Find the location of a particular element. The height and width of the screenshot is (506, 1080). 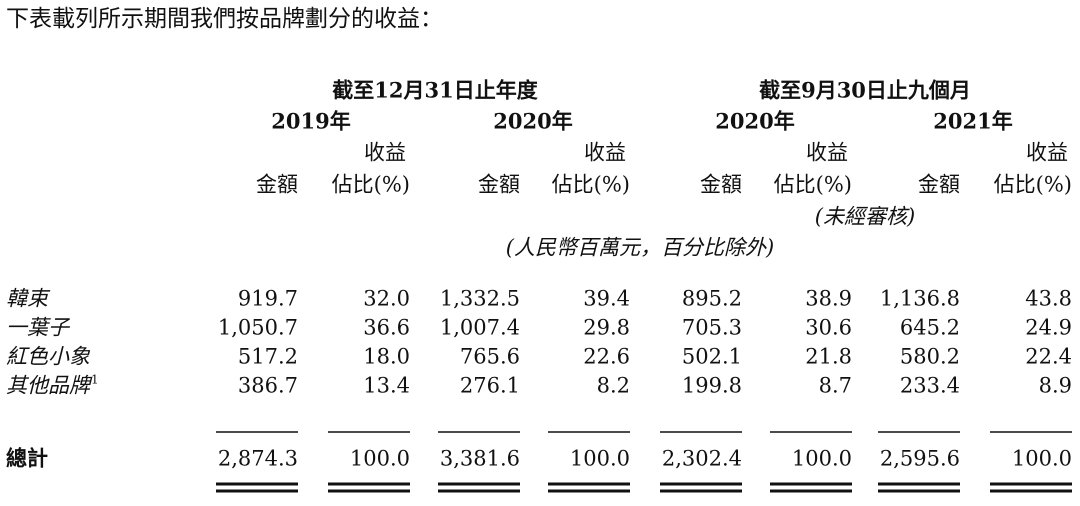

cell: 233.4 is located at coordinates (930, 386).